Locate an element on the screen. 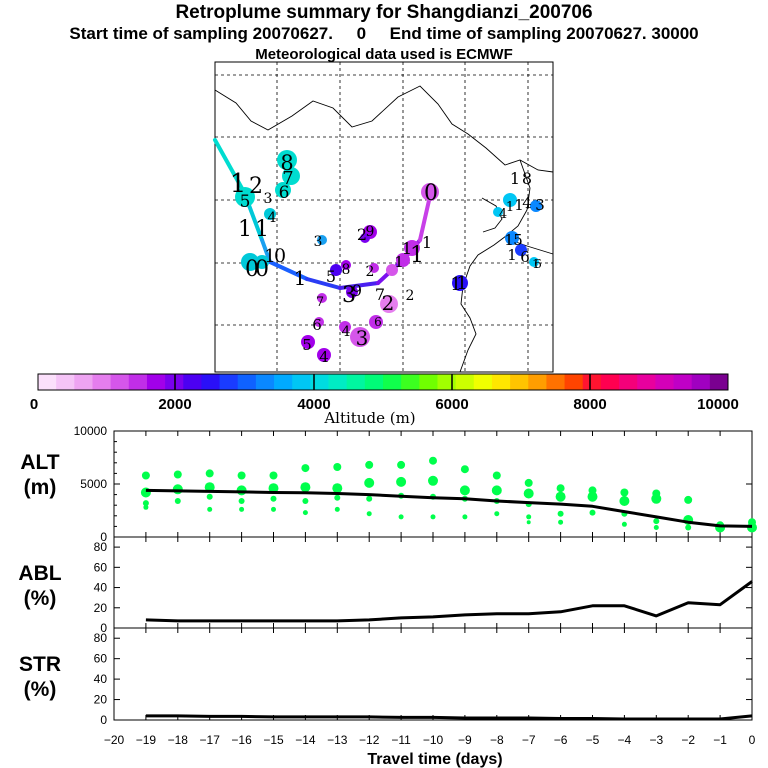  colorbar-tick-label: 2000 is located at coordinates (174, 404).